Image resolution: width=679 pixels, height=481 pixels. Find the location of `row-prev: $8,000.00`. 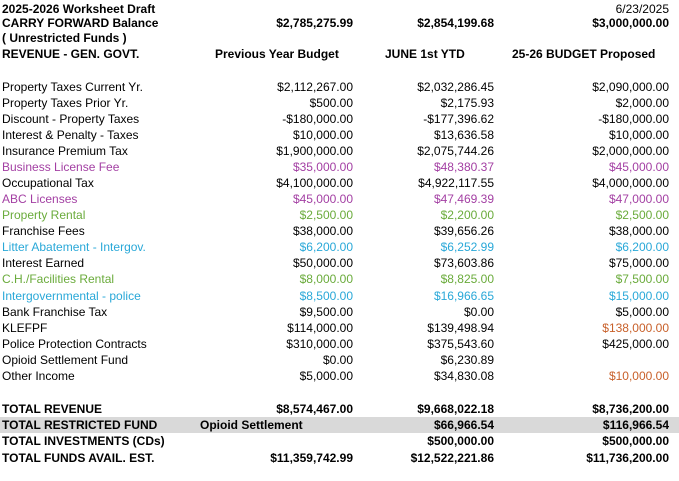

row-prev: $8,000.00 is located at coordinates (326, 279).